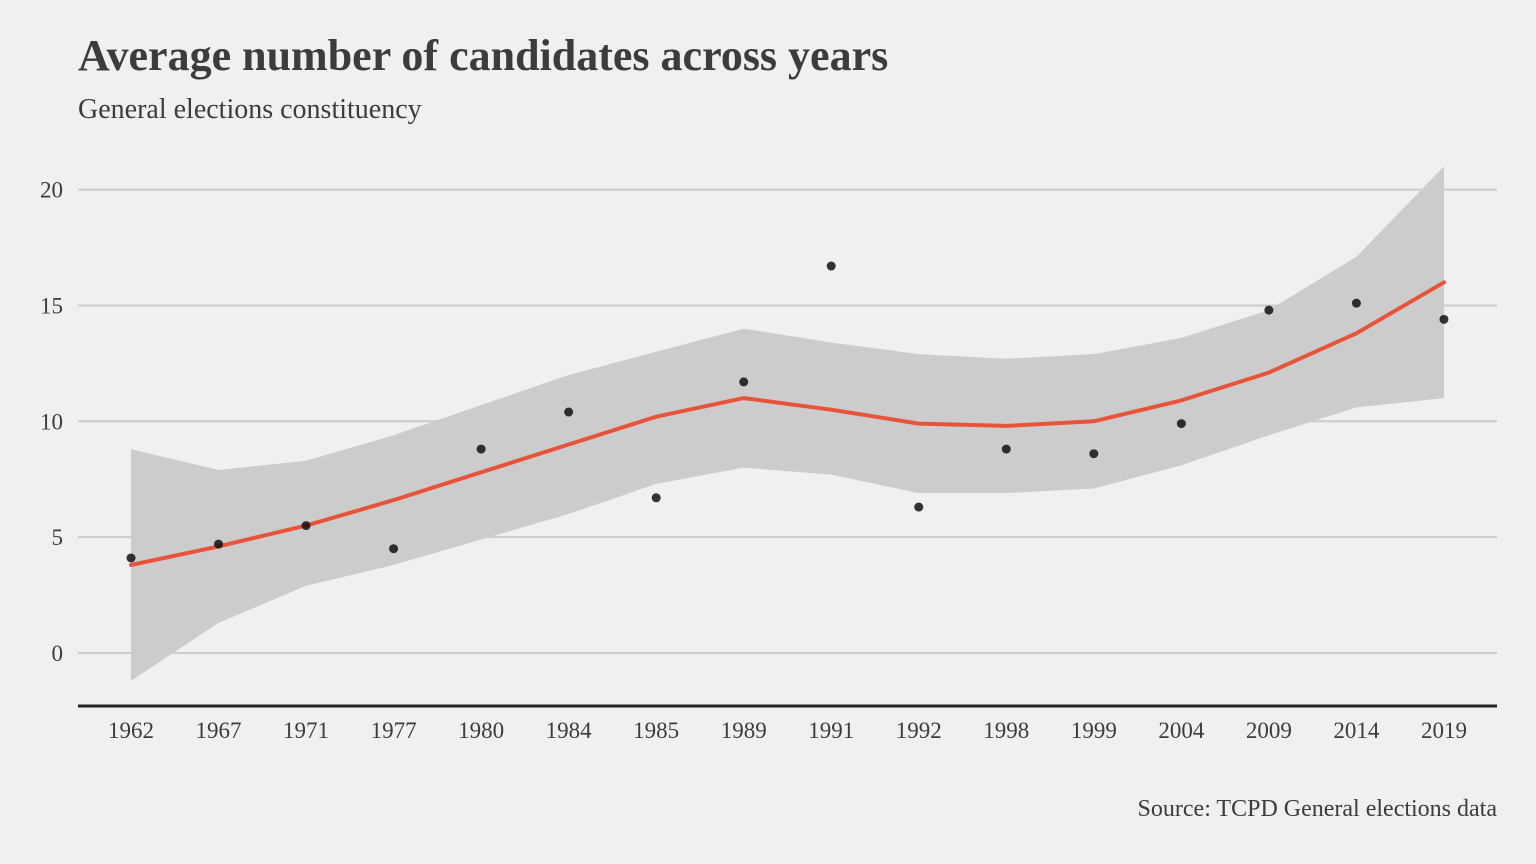 This screenshot has width=1536, height=864. Describe the element at coordinates (306, 526) in the screenshot. I see `data-point-1971` at that location.